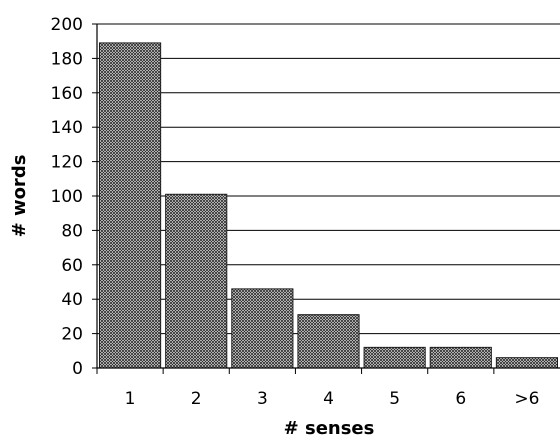 Image resolution: width=560 pixels, height=439 pixels. What do you see at coordinates (317, 388) in the screenshot?
I see `x-tick-labels: 1 2 3 4 5 6 >6` at bounding box center [317, 388].